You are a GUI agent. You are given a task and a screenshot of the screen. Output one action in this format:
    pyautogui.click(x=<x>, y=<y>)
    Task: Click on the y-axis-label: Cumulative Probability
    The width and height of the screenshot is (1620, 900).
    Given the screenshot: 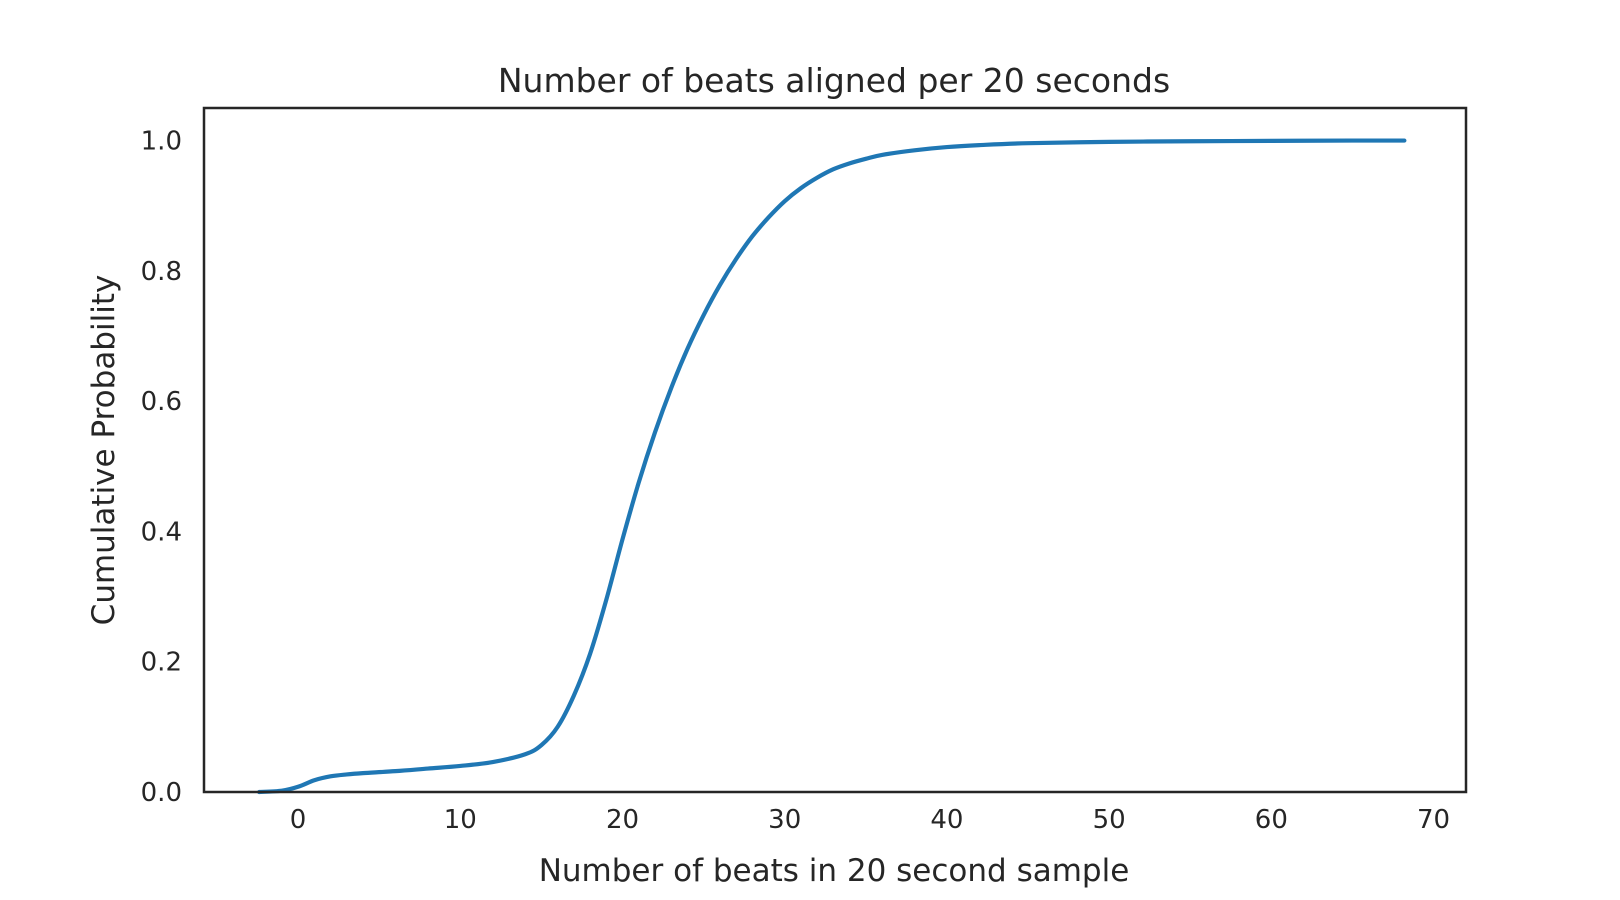 What is the action you would take?
    pyautogui.click(x=104, y=450)
    